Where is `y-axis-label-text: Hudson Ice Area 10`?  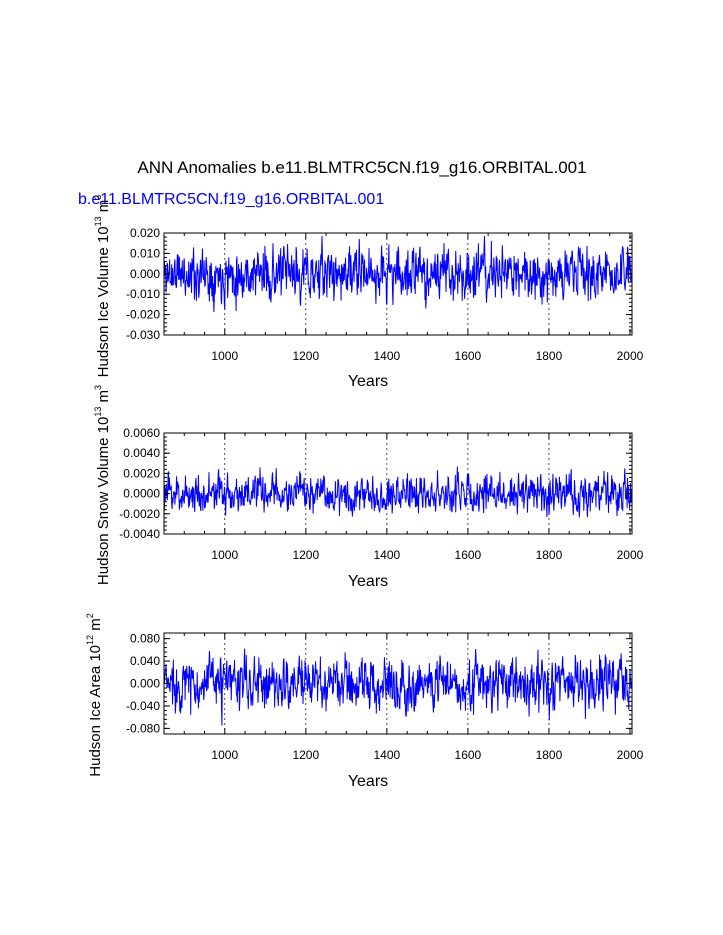 y-axis-label-text: Hudson Ice Area 10 is located at coordinates (95, 711).